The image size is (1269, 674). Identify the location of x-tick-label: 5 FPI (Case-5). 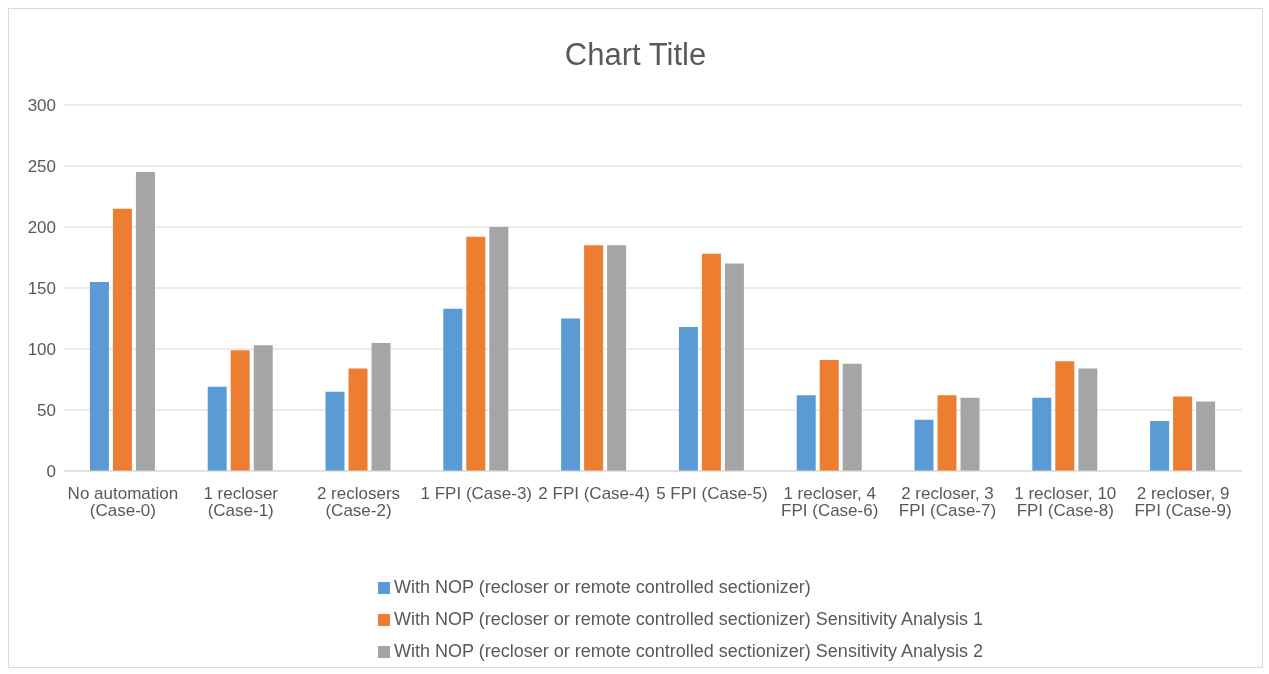
(712, 494).